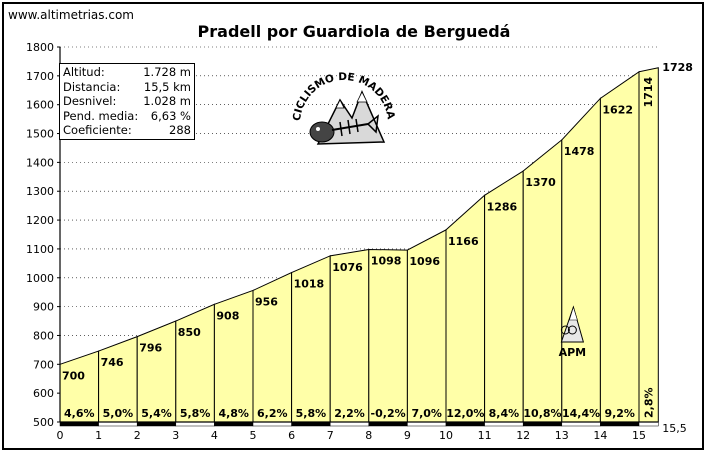 Image resolution: width=708 pixels, height=454 pixels. What do you see at coordinates (504, 413) in the screenshot?
I see `gradient-label: 8,4%` at bounding box center [504, 413].